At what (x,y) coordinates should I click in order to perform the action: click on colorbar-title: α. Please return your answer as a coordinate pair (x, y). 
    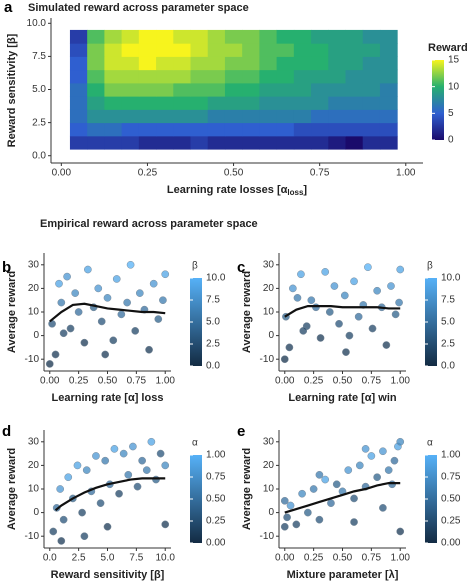
    Looking at the image, I should click on (195, 443).